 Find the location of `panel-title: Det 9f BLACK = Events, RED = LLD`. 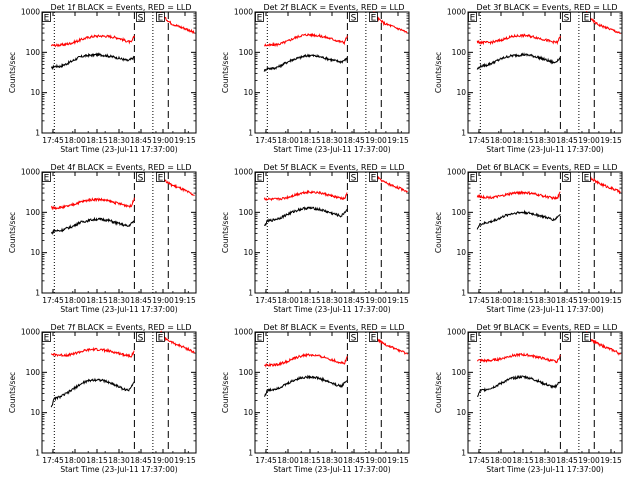

panel-title: Det 9f BLACK = Events, RED = LLD is located at coordinates (546, 327).